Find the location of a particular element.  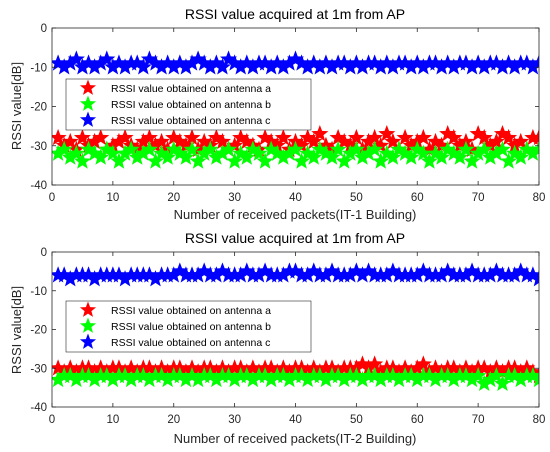

x-tick-label: 0 is located at coordinates (52, 198).